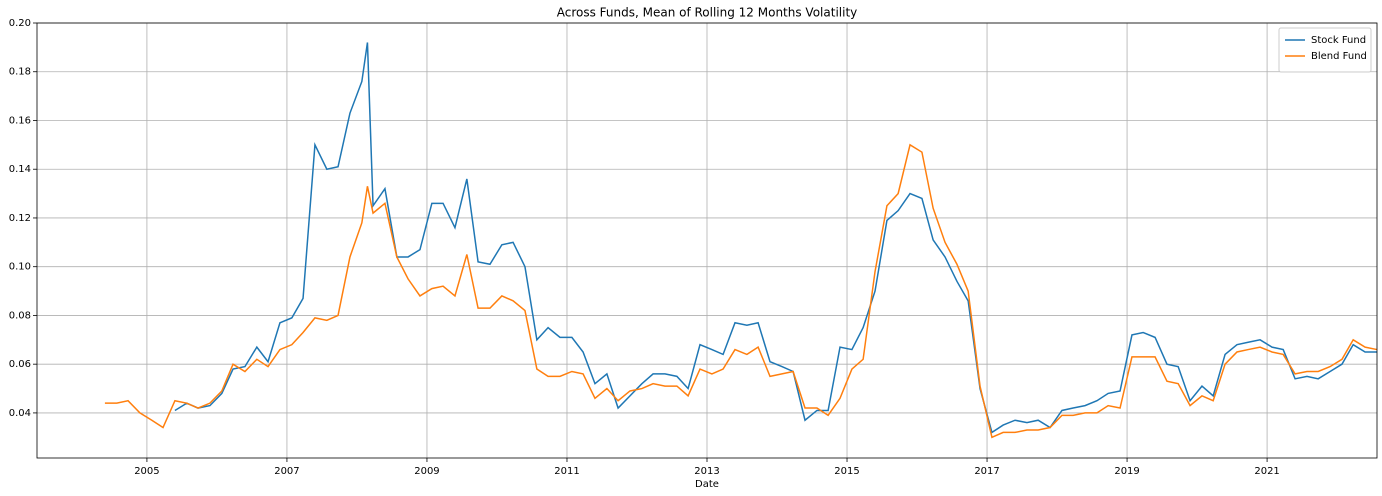 This screenshot has width=1382, height=496. I want to click on x-tick-label: 2021, so click(1266, 471).